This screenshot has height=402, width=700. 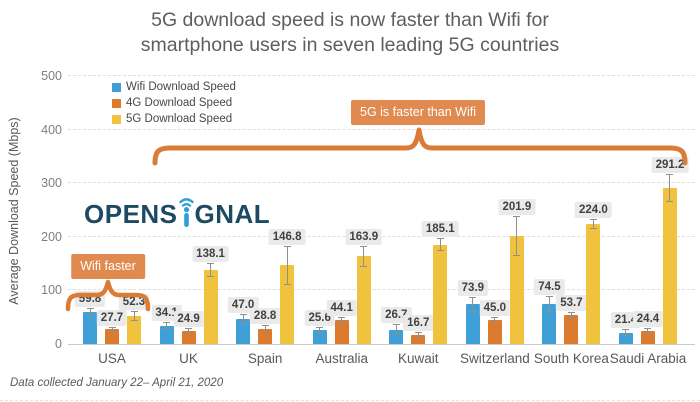 I want to click on x-label-saudi-arabia: Saudi Arabia, so click(x=648, y=358).